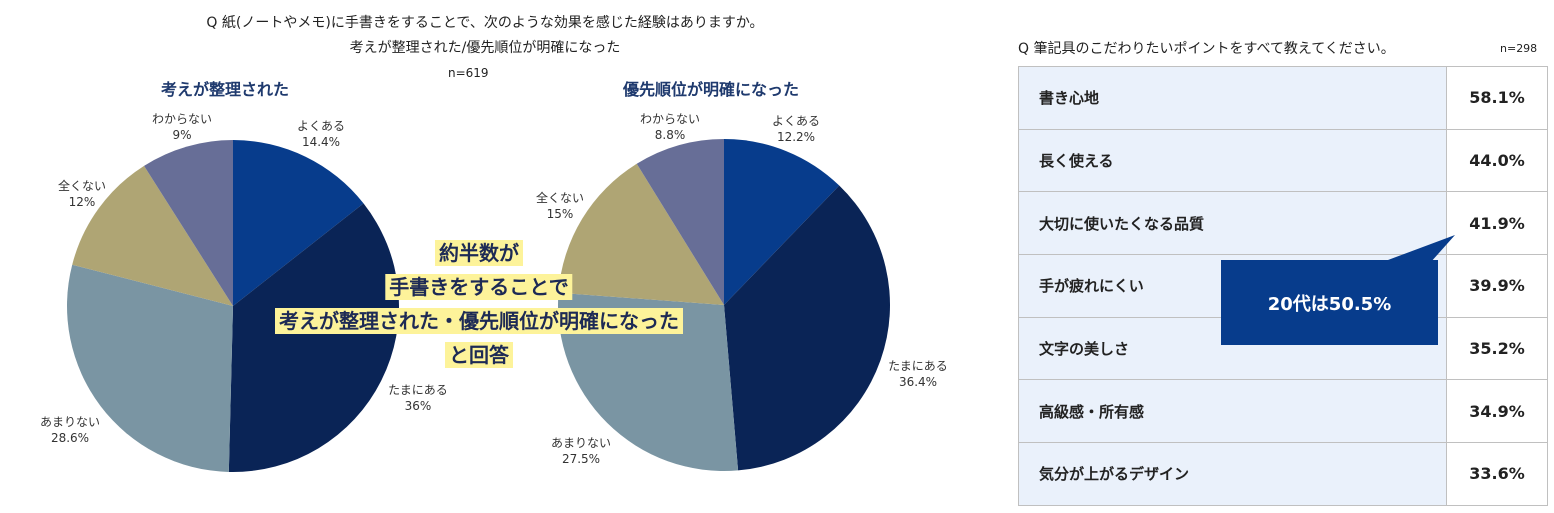 The image size is (1554, 513). I want to click on table-row: 大切に使いたくなる品質 41.9%, so click(1283, 223).